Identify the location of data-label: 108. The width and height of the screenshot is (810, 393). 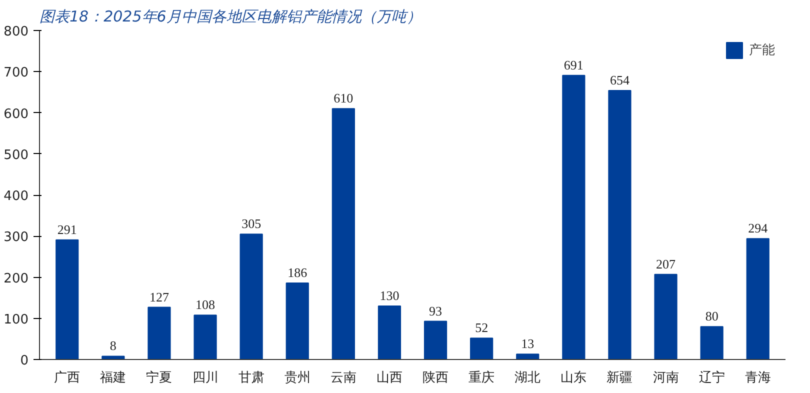
(206, 304).